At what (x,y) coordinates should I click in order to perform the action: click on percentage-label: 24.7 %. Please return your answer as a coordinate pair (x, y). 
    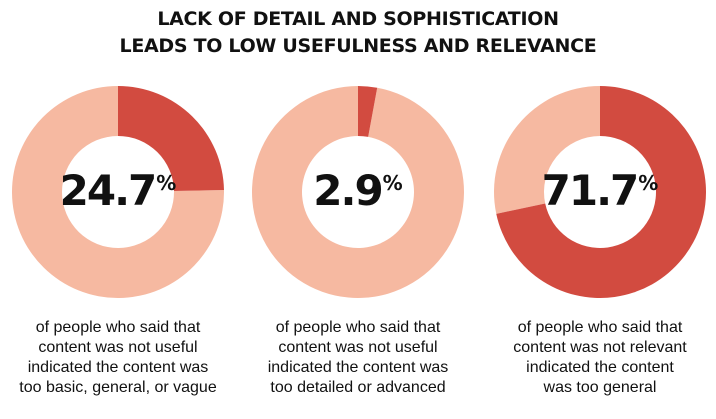
    Looking at the image, I should click on (118, 191).